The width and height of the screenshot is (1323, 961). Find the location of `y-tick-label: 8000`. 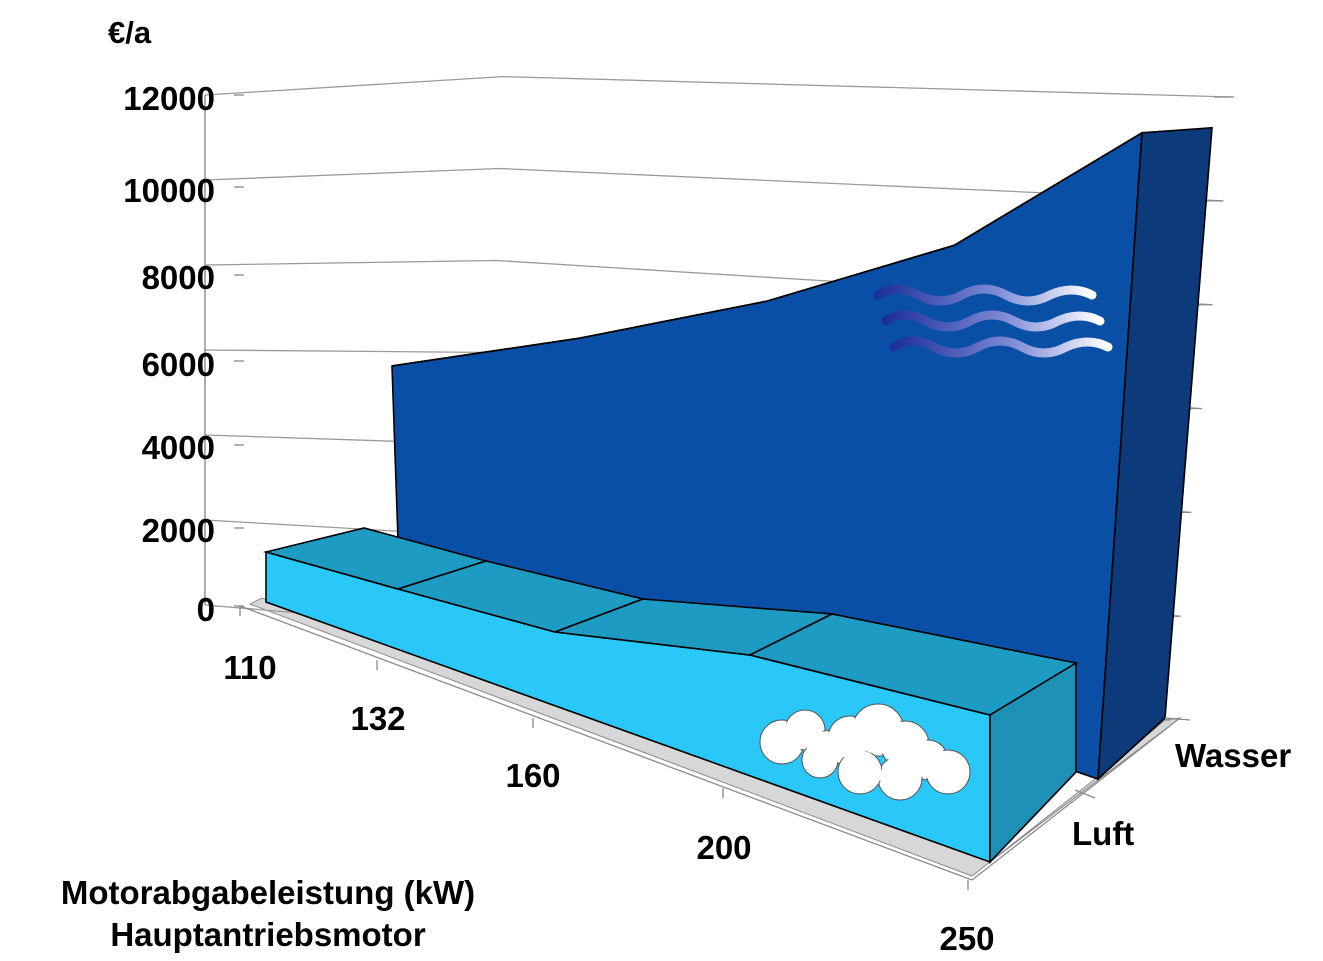

y-tick-label: 8000 is located at coordinates (178, 277).